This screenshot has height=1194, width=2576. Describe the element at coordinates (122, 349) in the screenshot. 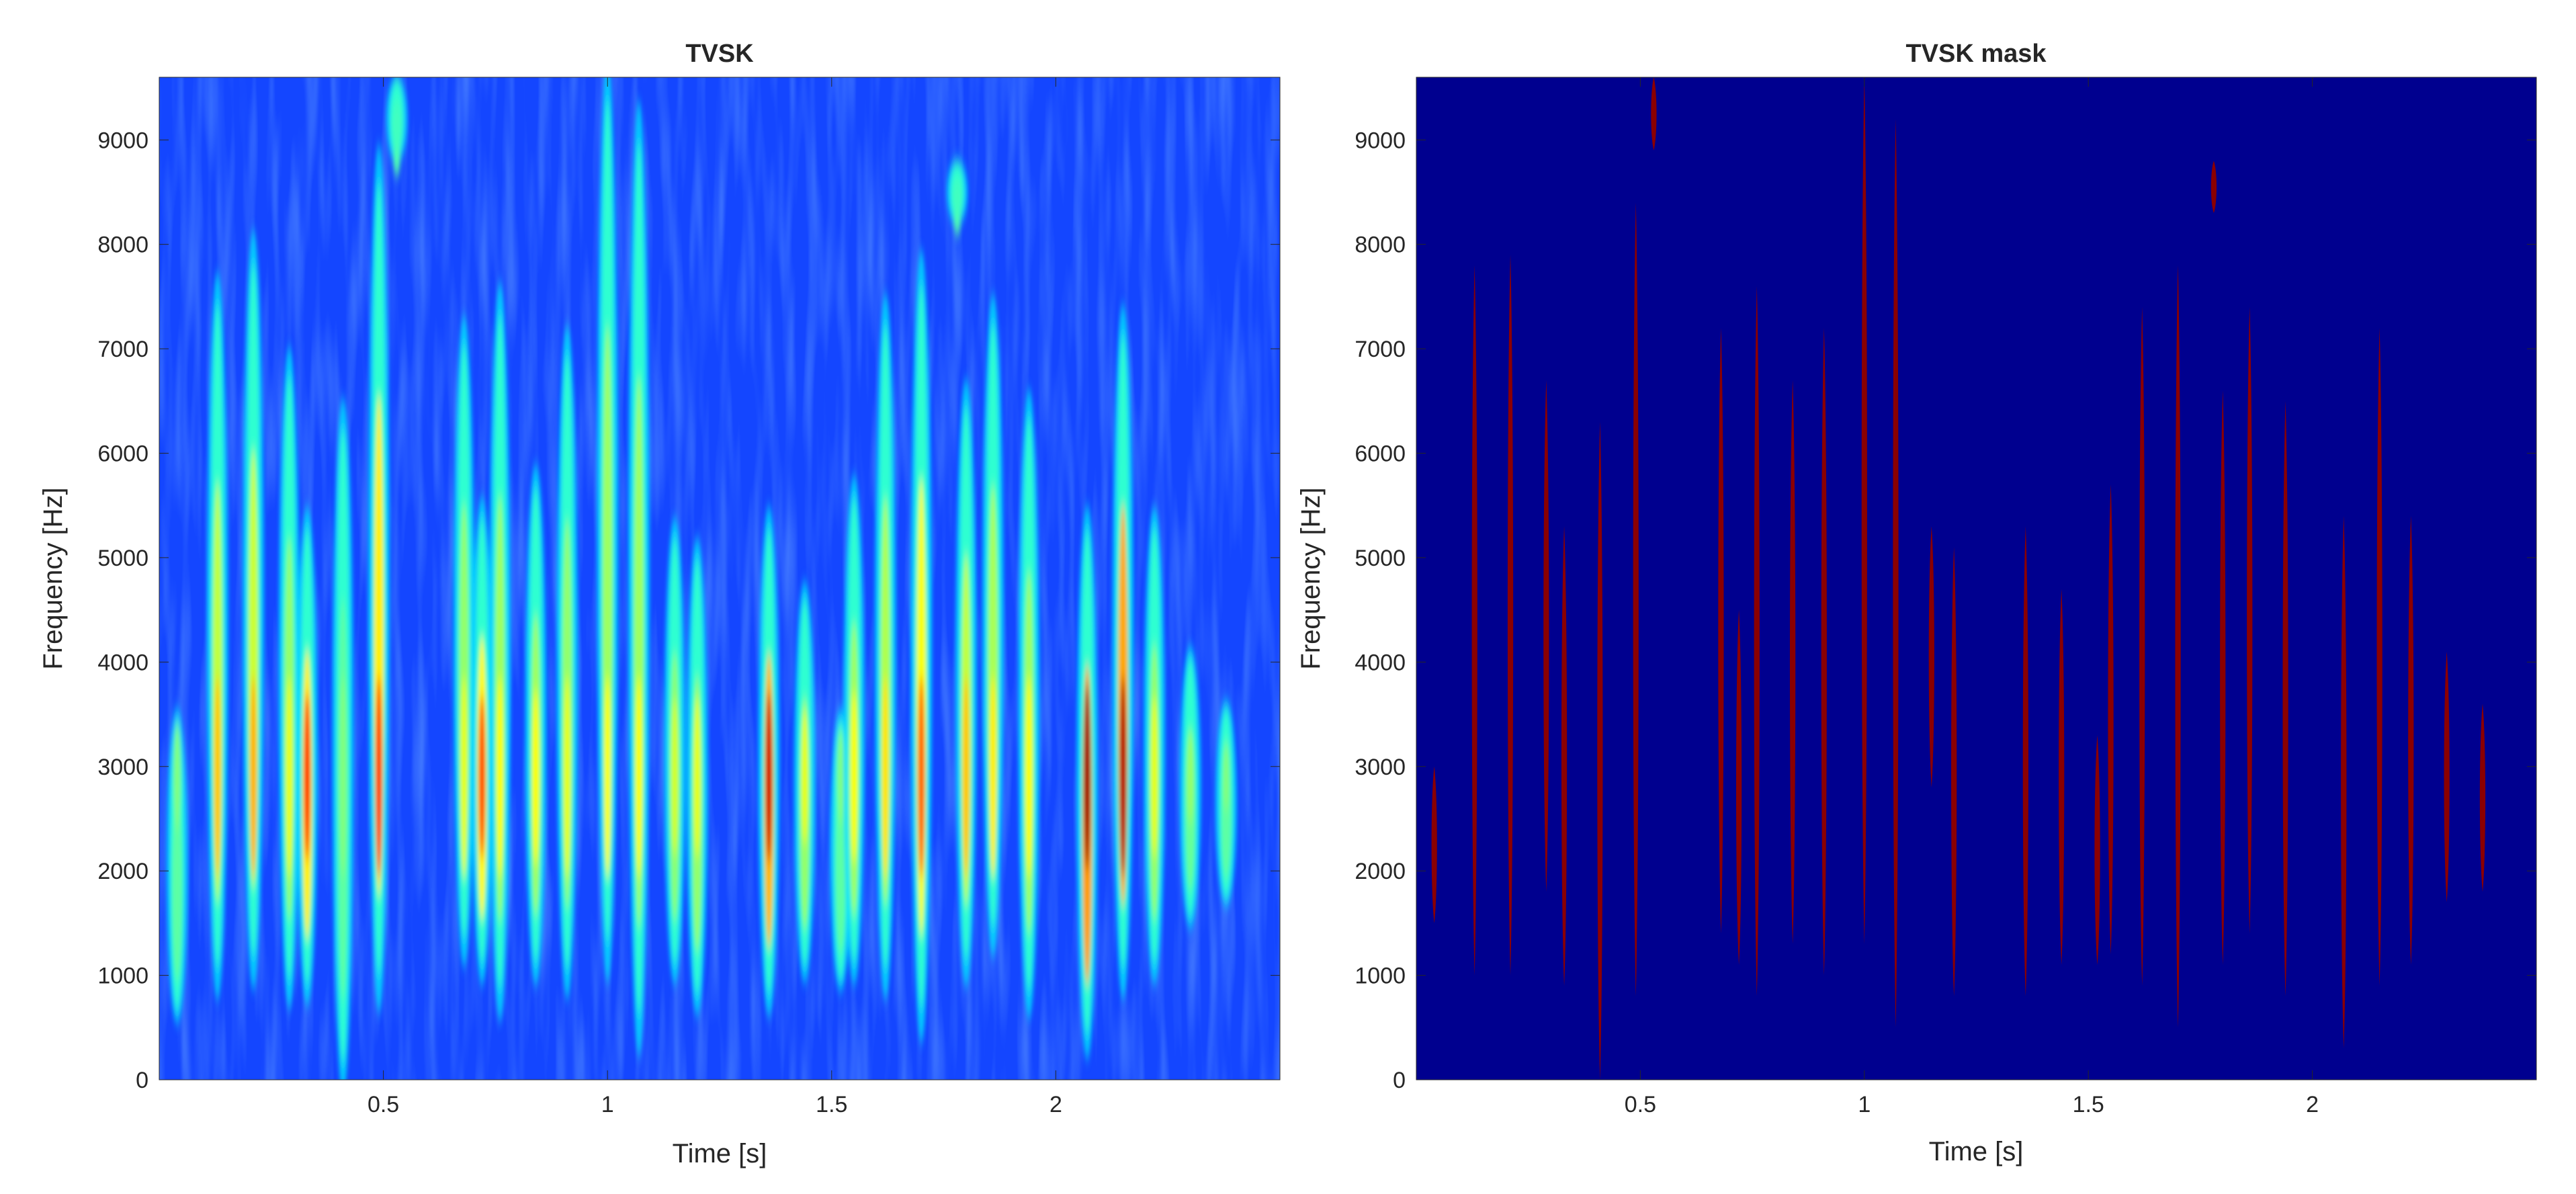

I see `spectrogram-y-tick-label: 7000` at that location.